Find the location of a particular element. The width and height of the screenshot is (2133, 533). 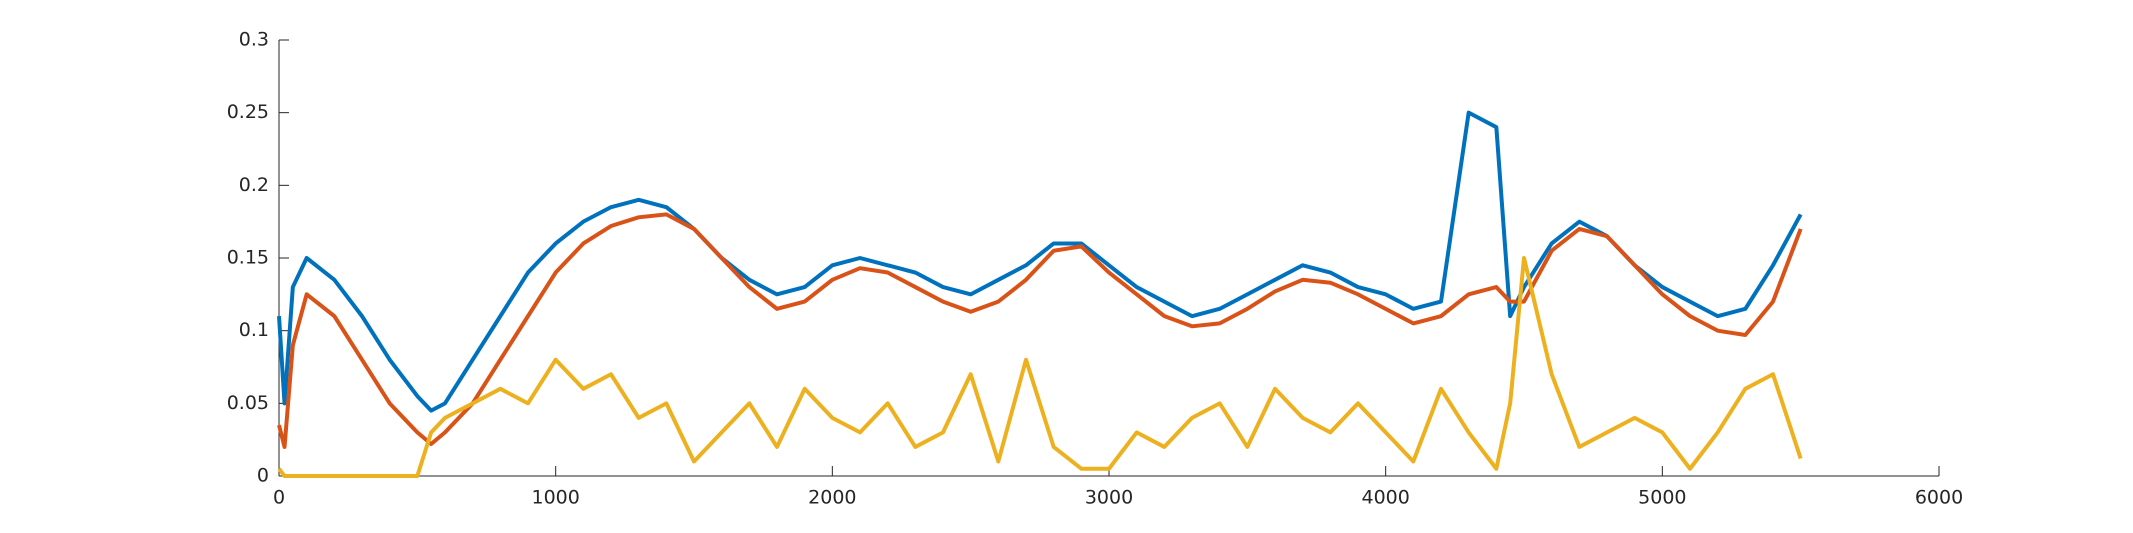

y-tick-label: 0.25 is located at coordinates (248, 112).